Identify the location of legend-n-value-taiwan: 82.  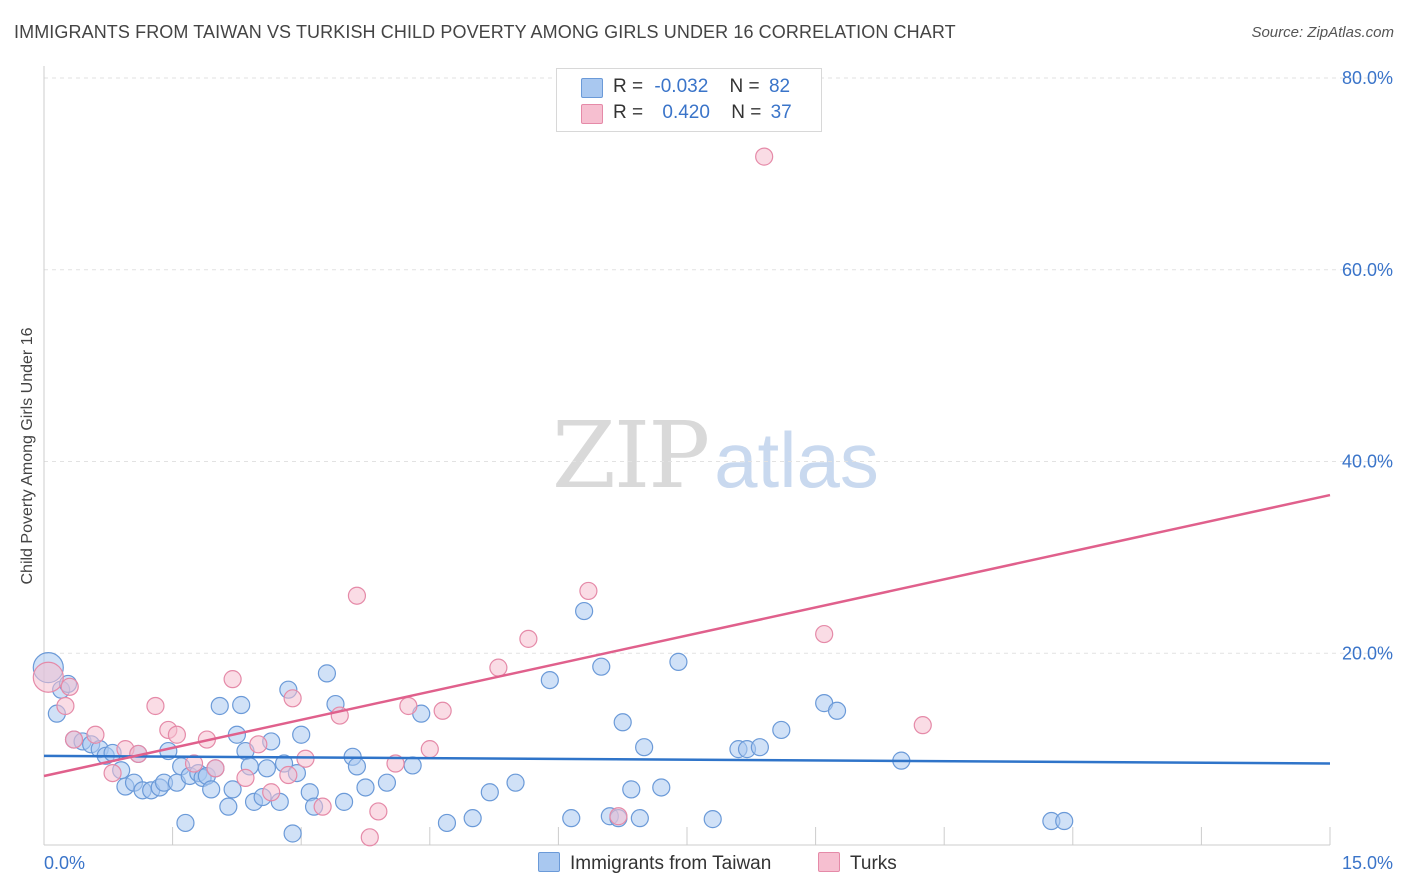
(779, 86).